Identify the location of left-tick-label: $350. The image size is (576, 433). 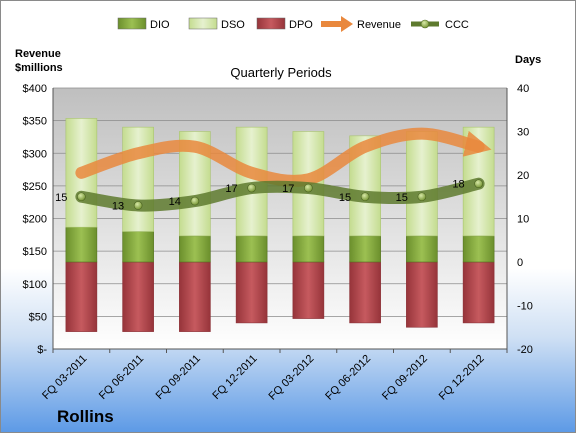
(35, 122).